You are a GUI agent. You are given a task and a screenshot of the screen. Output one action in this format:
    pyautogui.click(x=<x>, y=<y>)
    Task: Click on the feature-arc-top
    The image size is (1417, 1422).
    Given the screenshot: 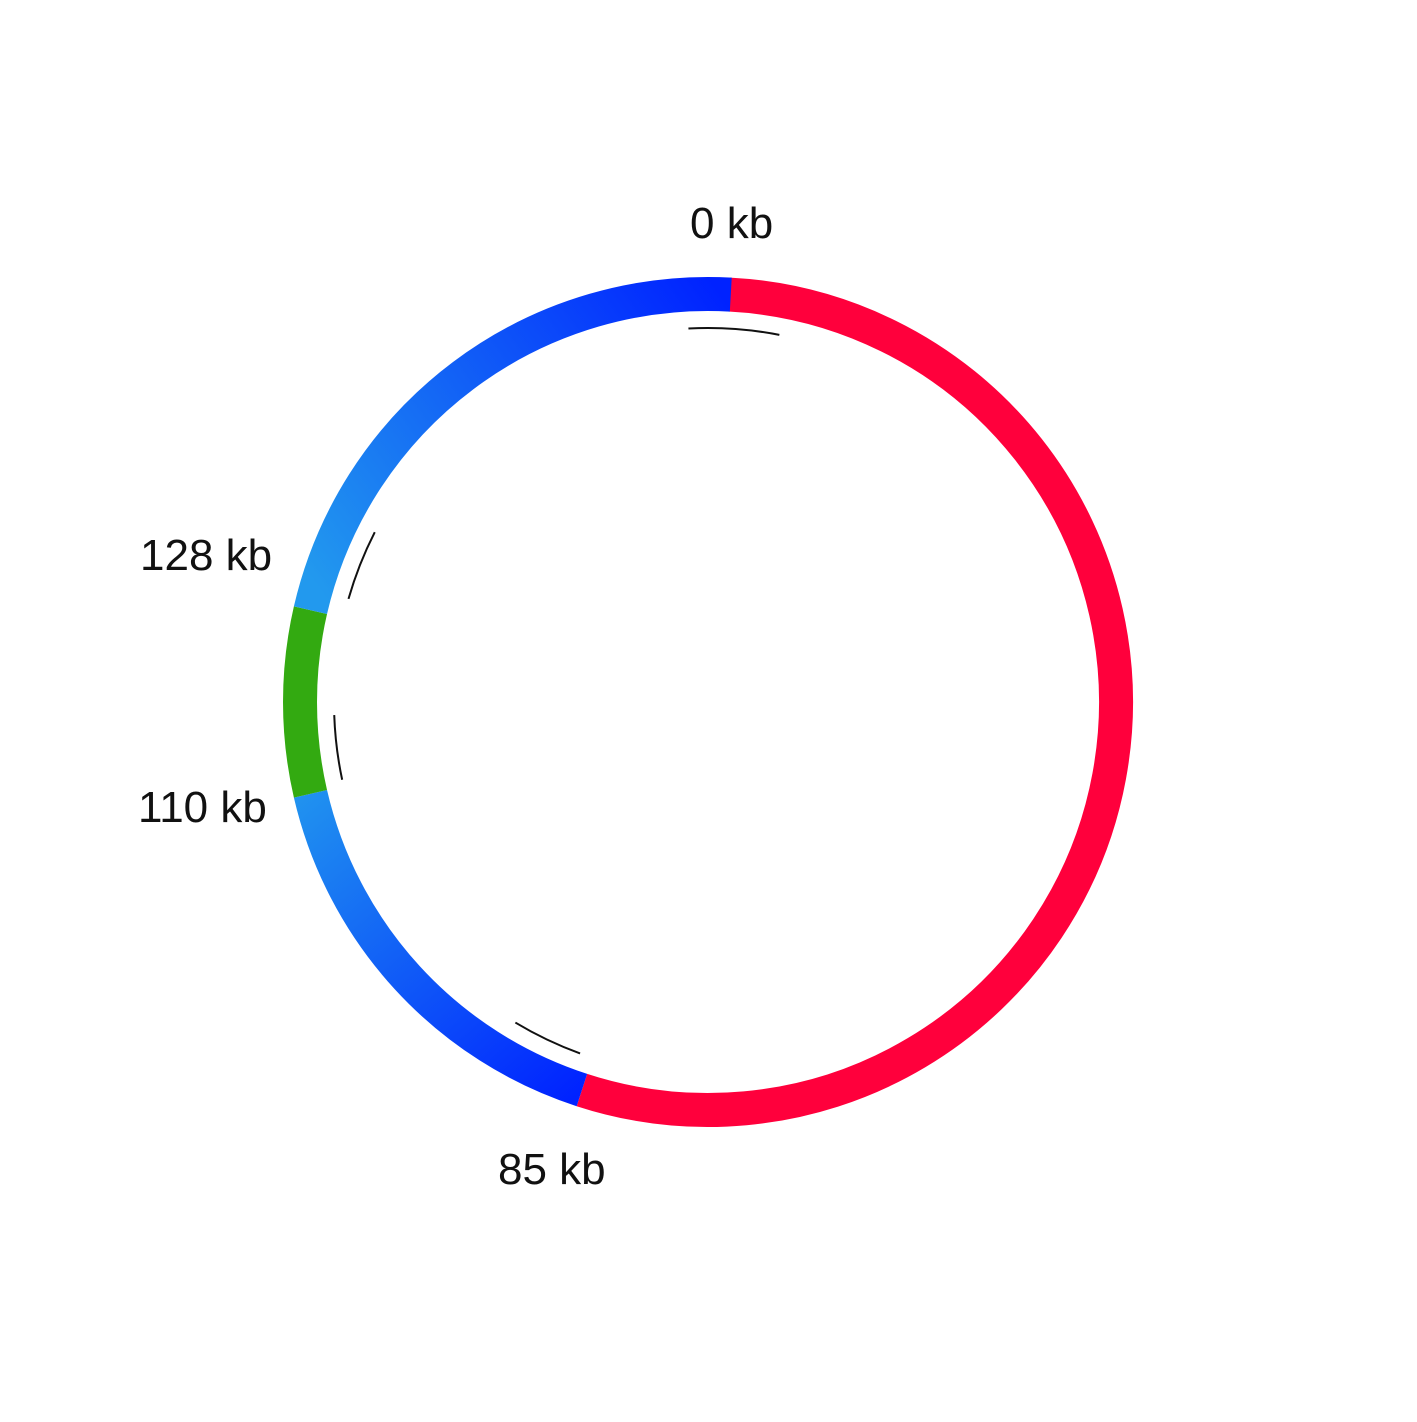 What is the action you would take?
    pyautogui.click(x=734, y=331)
    